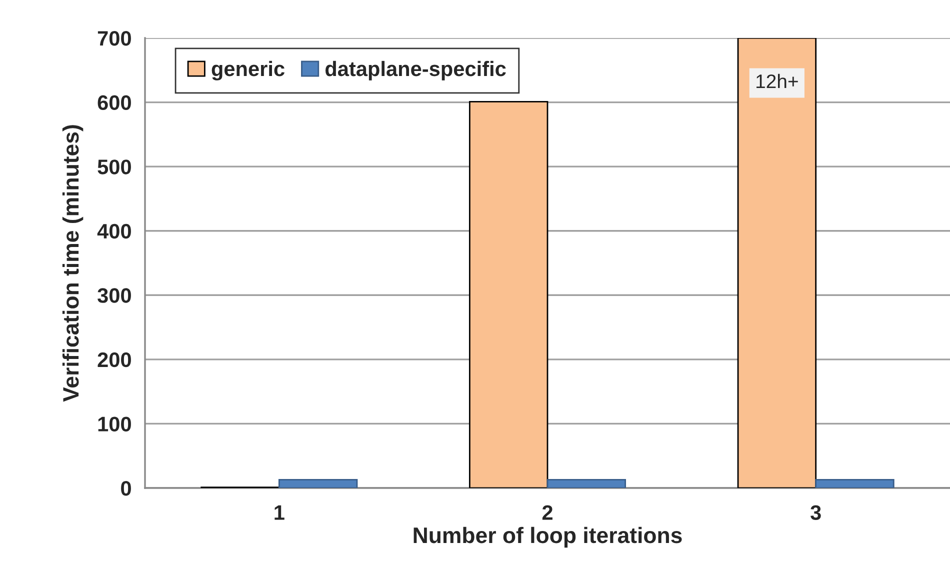 The image size is (950, 572). I want to click on y-axis-title: Verification time (minutes), so click(73, 263).